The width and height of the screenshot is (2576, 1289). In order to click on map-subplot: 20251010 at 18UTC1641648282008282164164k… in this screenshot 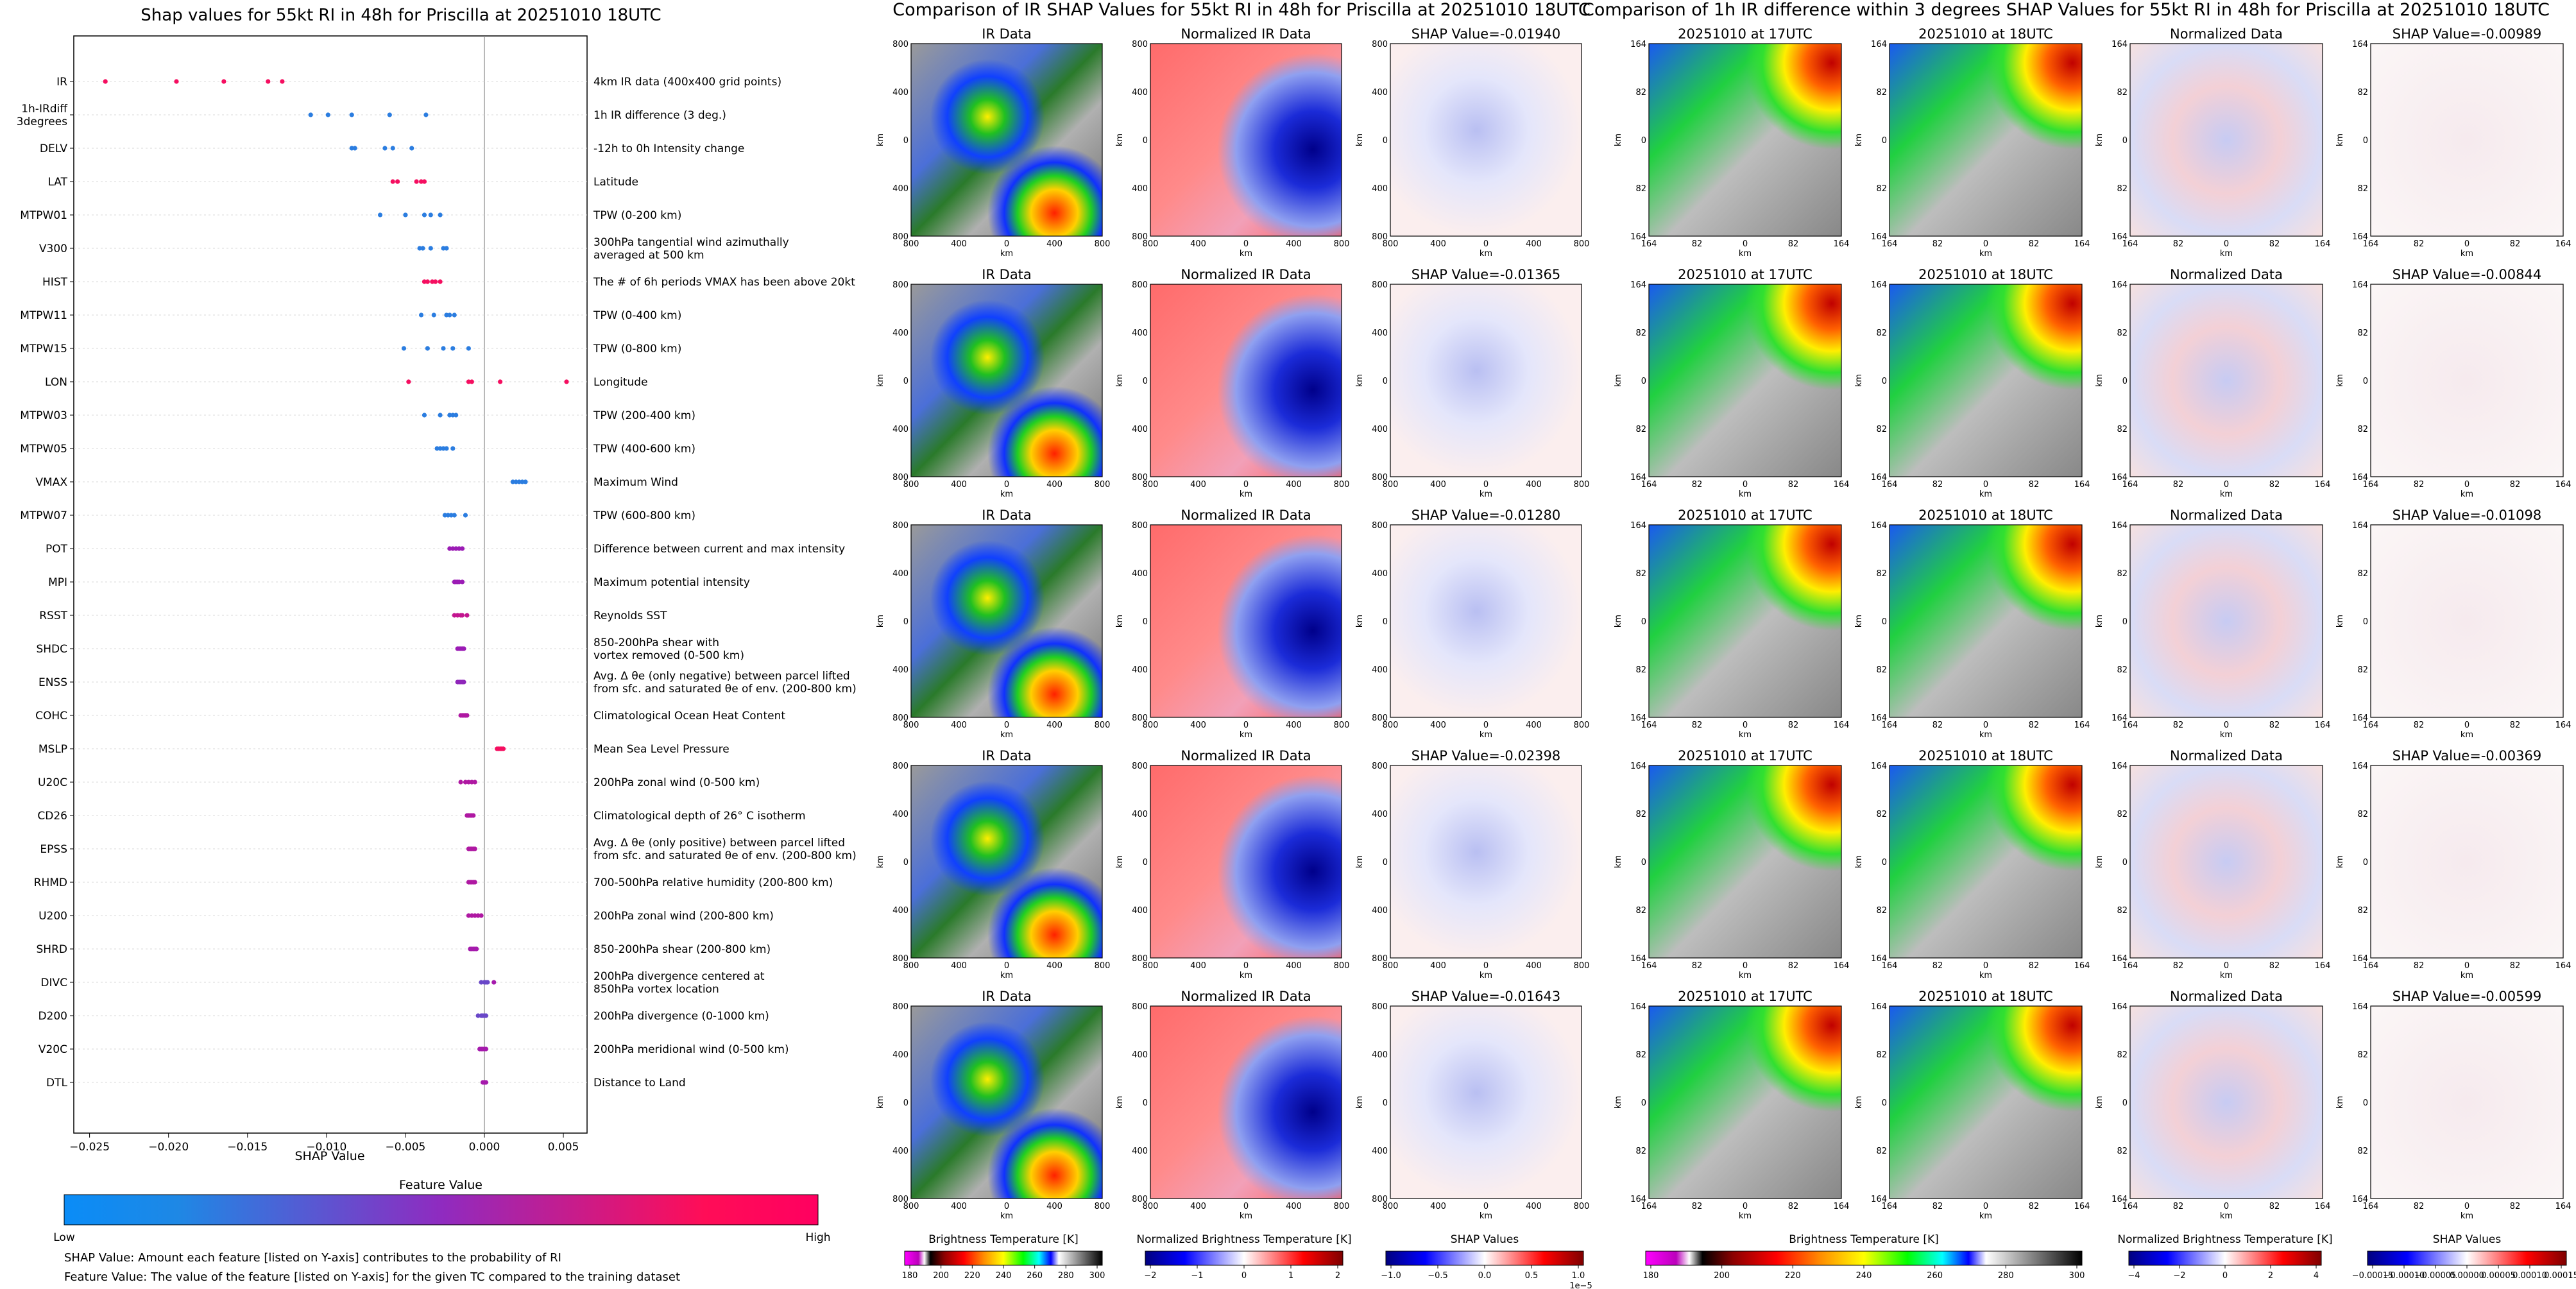, I will do `click(1972, 383)`.